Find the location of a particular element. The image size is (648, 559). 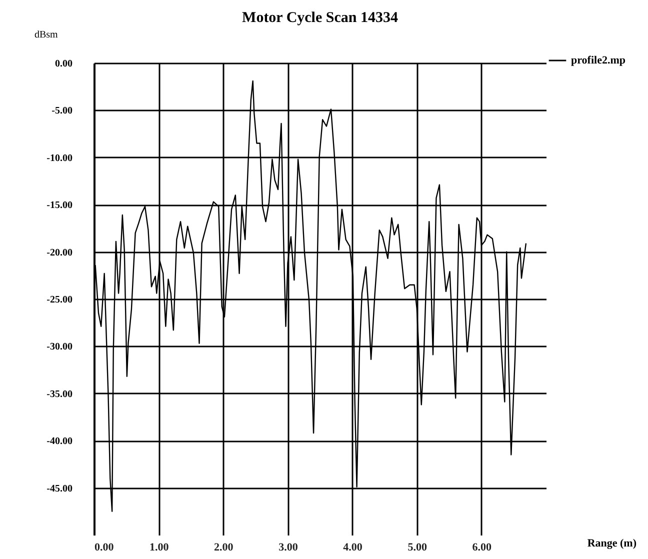

y-tick-label: -40.00 is located at coordinates (59, 442).